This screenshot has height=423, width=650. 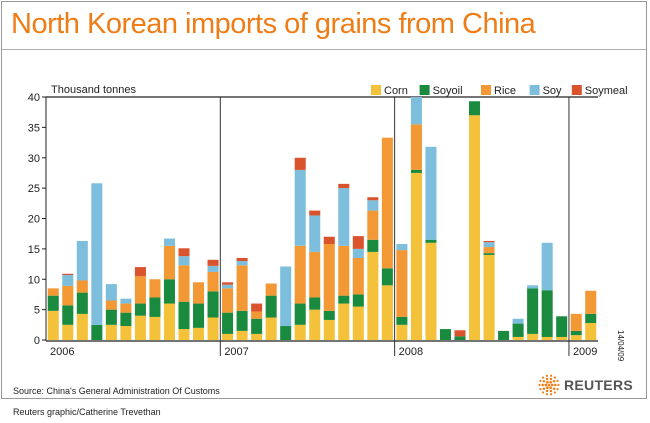 What do you see at coordinates (505, 91) in the screenshot?
I see `legend-label: Rice` at bounding box center [505, 91].